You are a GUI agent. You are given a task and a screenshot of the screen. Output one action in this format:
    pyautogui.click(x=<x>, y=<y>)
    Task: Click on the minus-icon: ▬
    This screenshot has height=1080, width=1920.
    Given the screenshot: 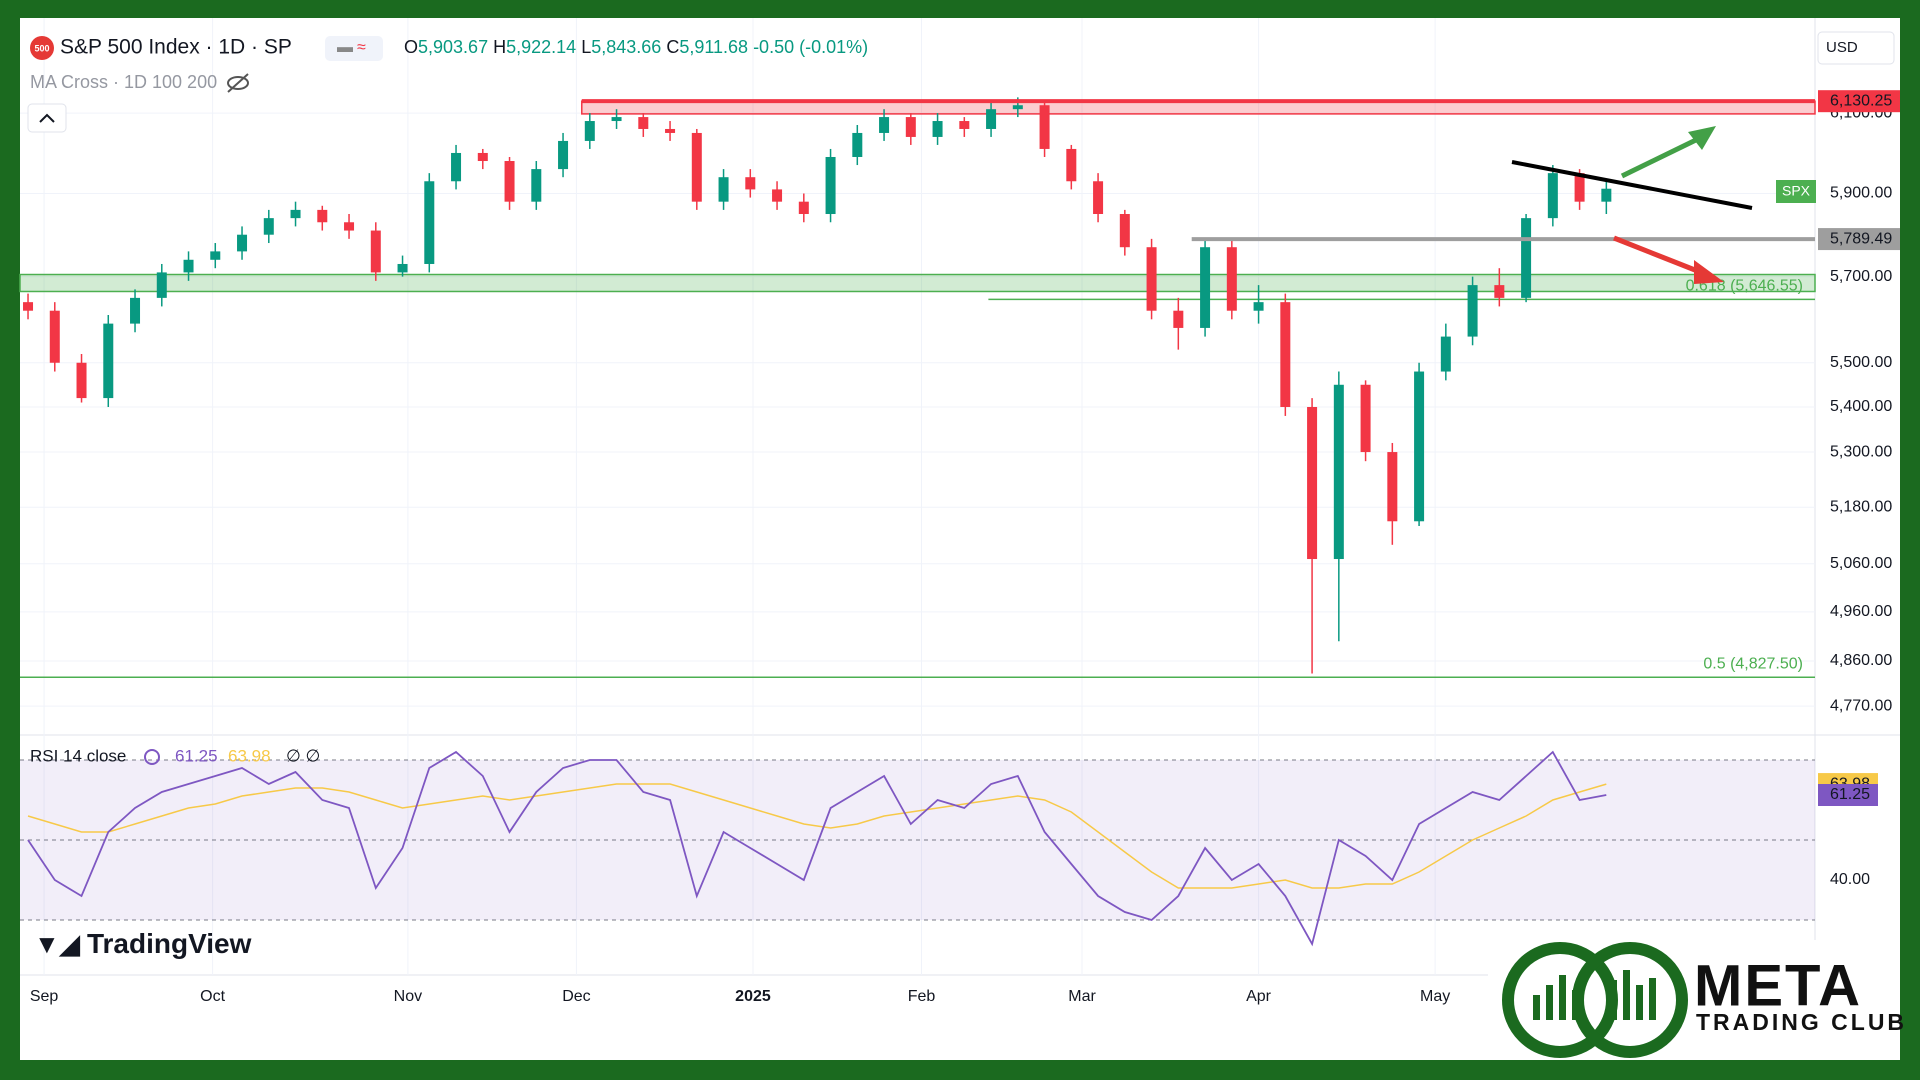 What is the action you would take?
    pyautogui.click(x=345, y=47)
    